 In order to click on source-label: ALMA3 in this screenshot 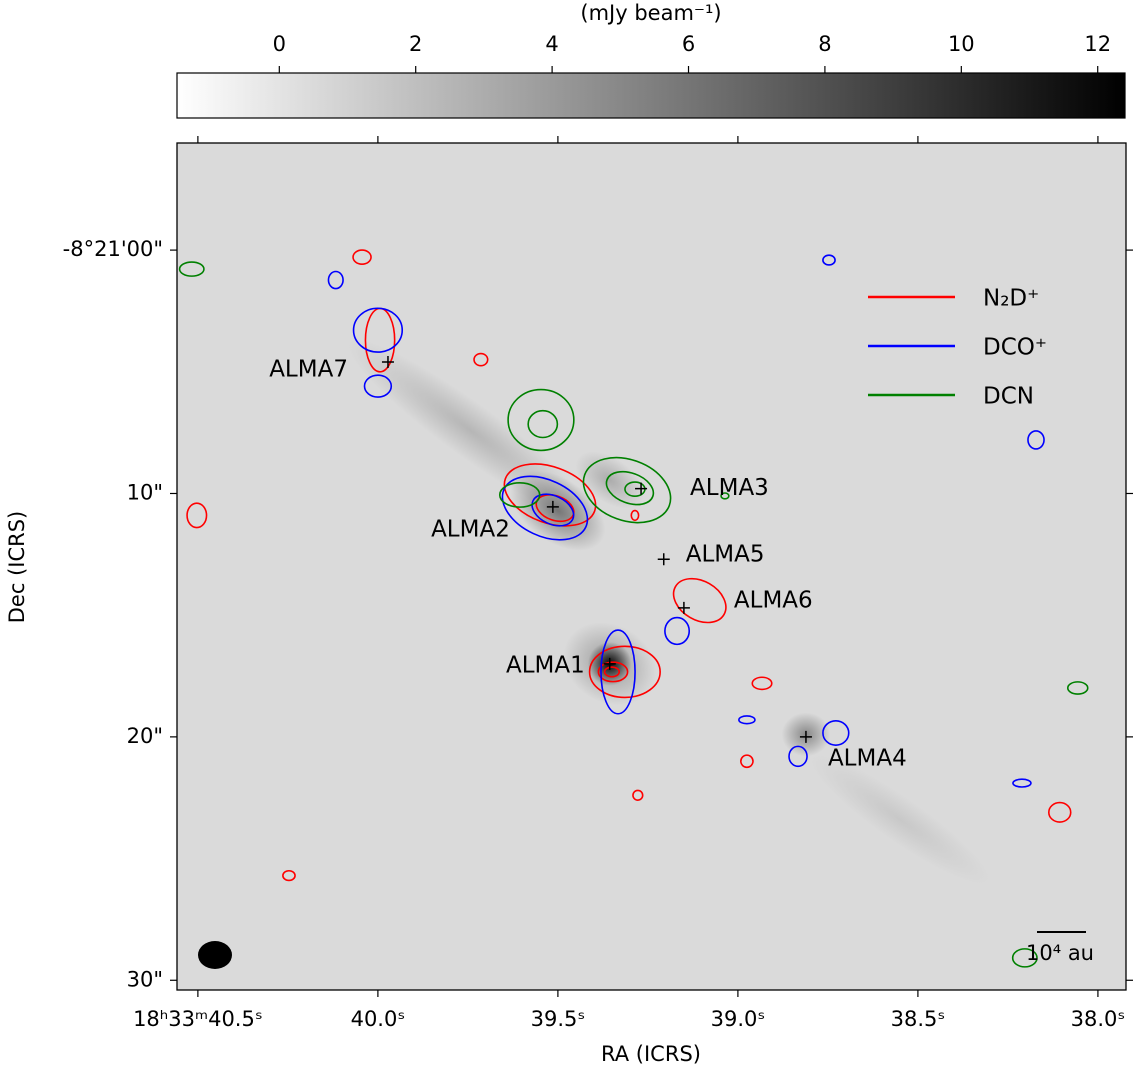, I will do `click(729, 488)`.